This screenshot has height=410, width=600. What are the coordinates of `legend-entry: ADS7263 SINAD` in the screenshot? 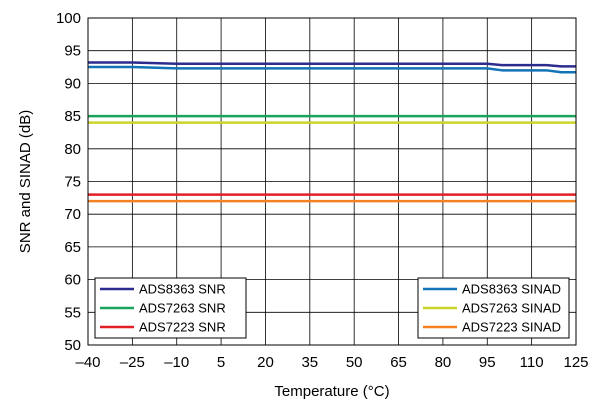 It's located at (511, 308).